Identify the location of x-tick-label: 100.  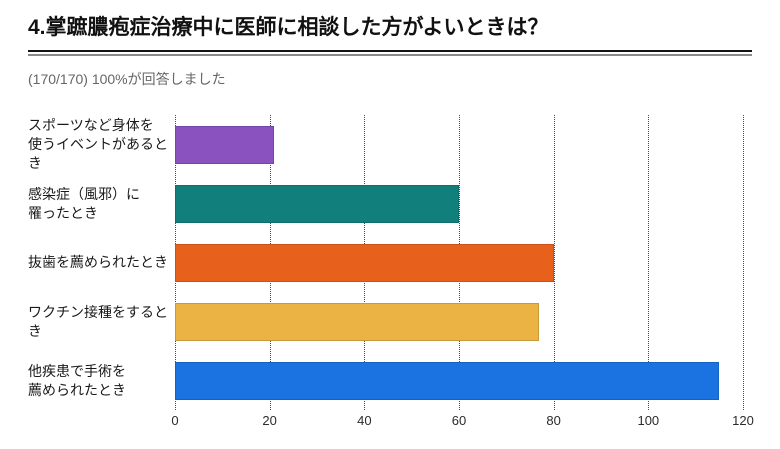
(648, 420).